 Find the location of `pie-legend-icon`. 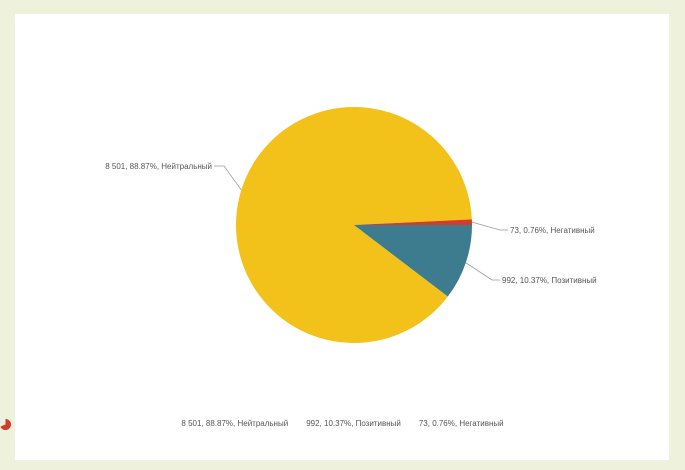

pie-legend-icon is located at coordinates (5, 424).